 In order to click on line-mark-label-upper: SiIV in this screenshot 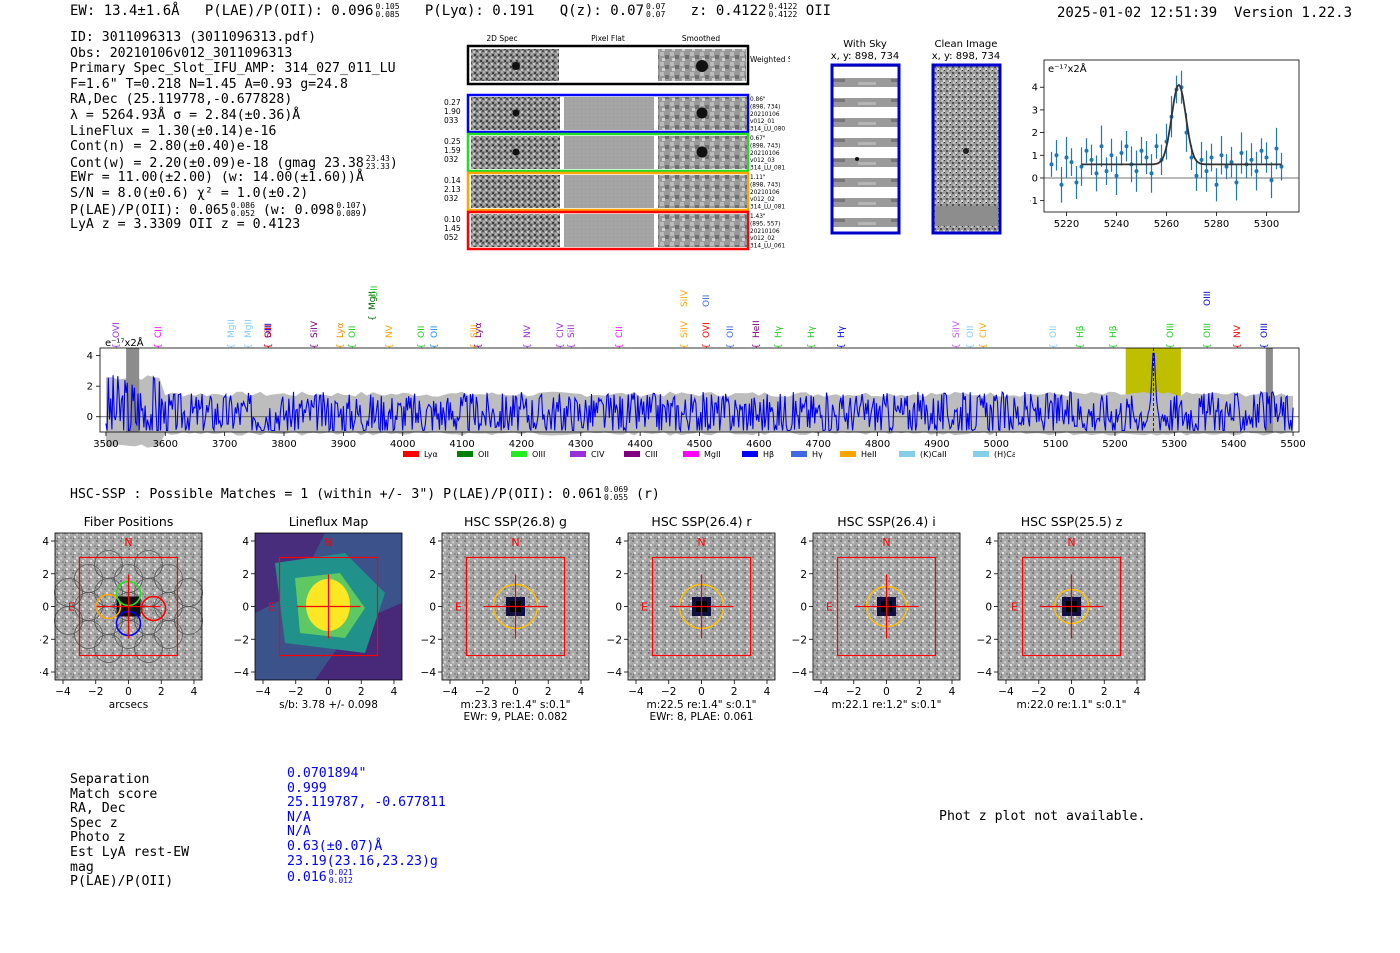, I will do `click(685, 298)`.